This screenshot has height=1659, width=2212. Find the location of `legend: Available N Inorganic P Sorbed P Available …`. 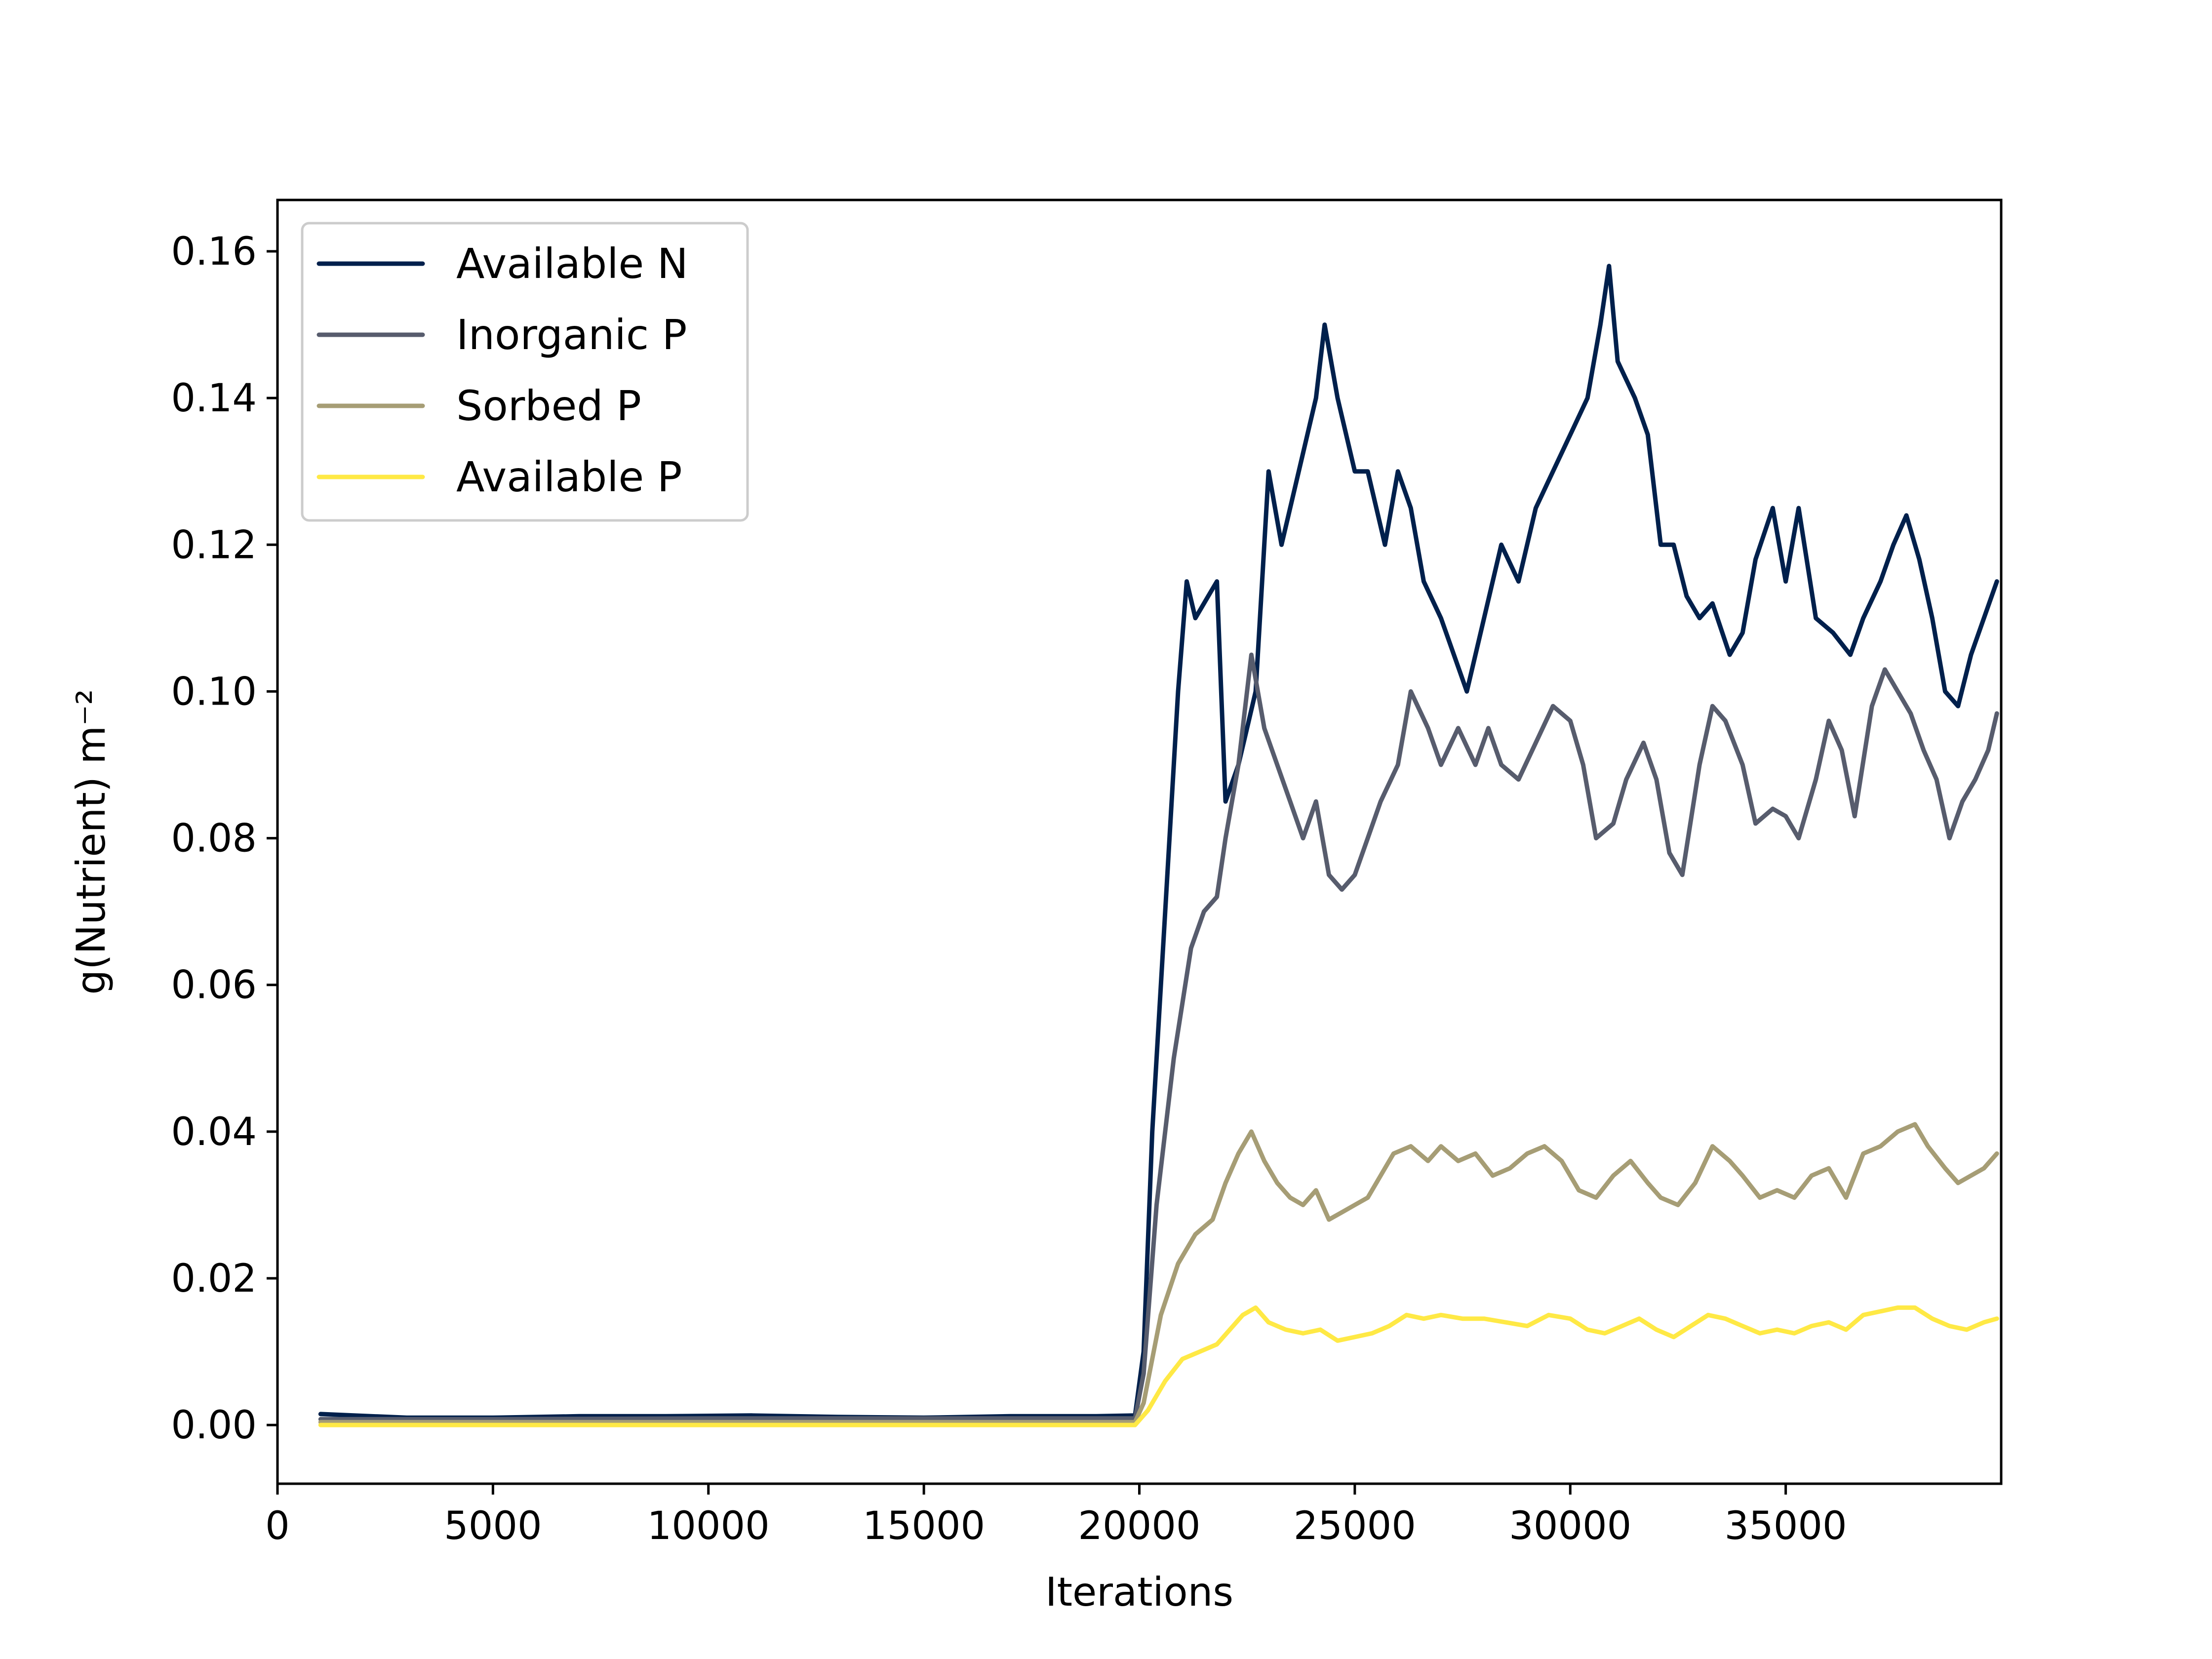

legend: Available N Inorganic P Sorbed P Available … is located at coordinates (525, 372).